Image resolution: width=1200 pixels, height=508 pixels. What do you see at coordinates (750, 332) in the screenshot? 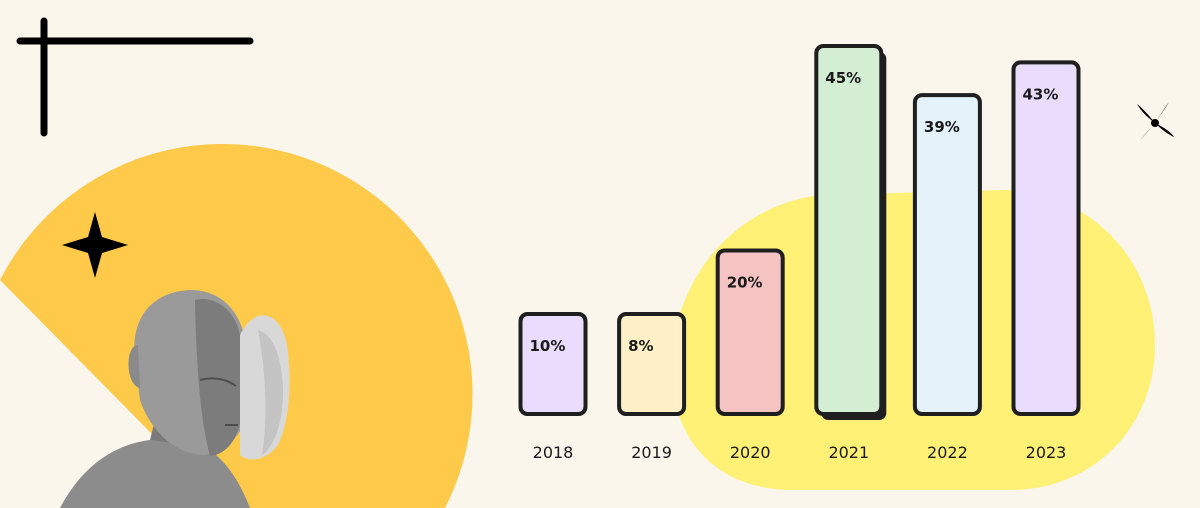
I see `bar-2020` at bounding box center [750, 332].